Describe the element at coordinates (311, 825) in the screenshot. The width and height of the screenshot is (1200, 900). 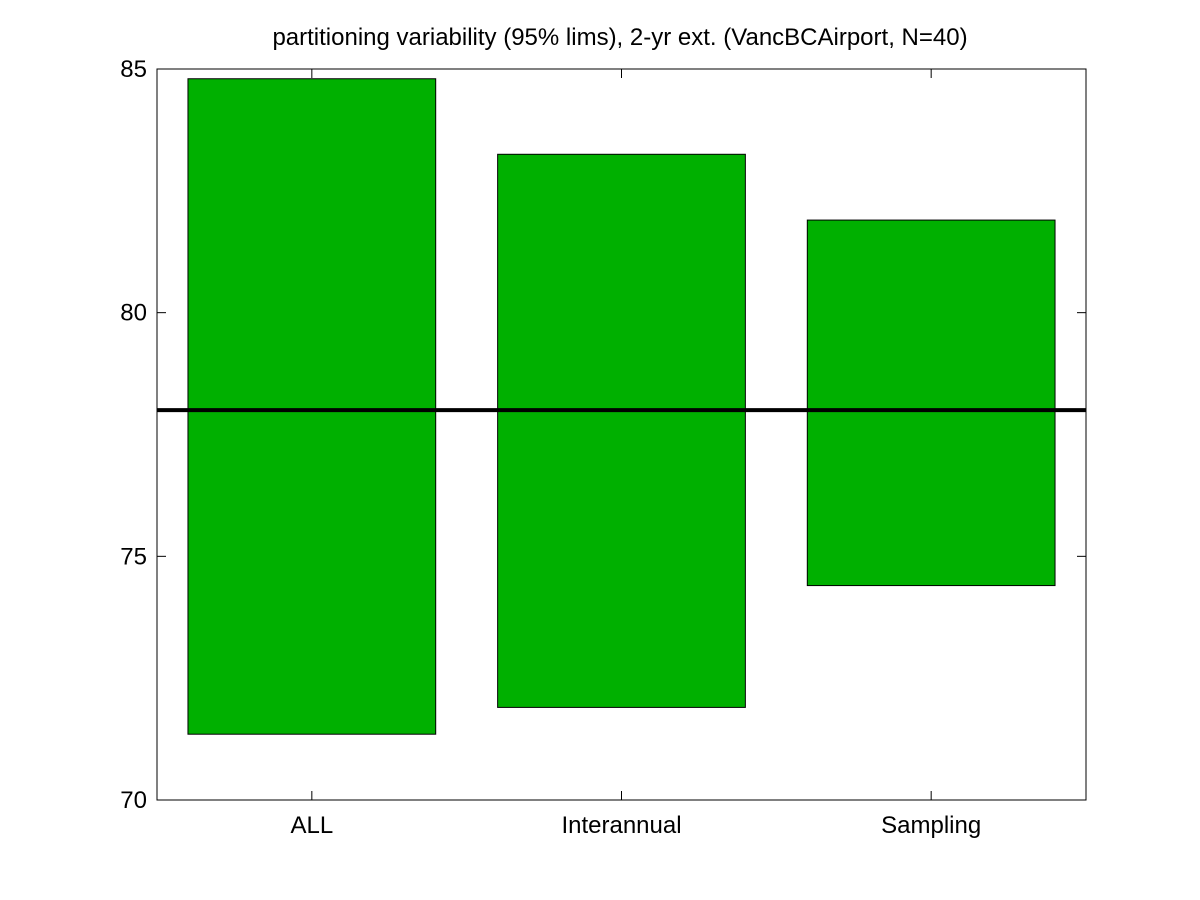
I see `xtick-label-all: ALL` at that location.